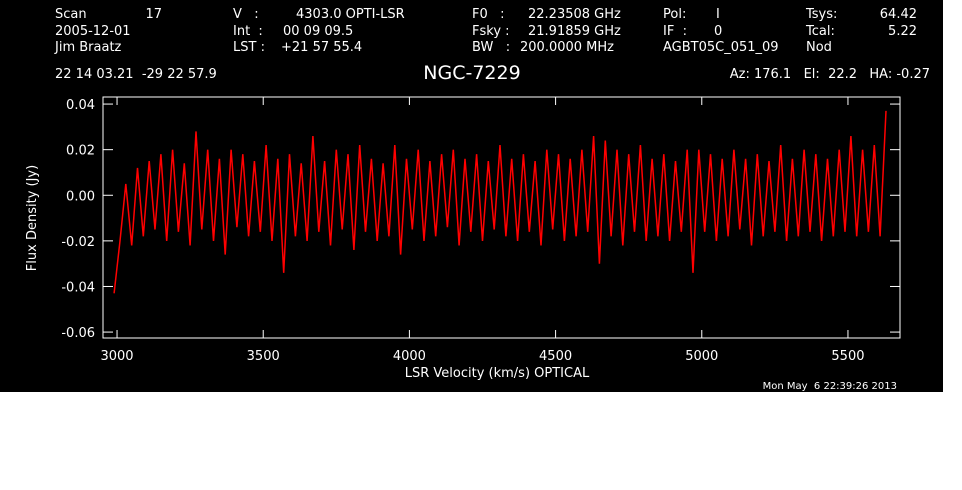  I want to click on header-text: I, so click(718, 14).